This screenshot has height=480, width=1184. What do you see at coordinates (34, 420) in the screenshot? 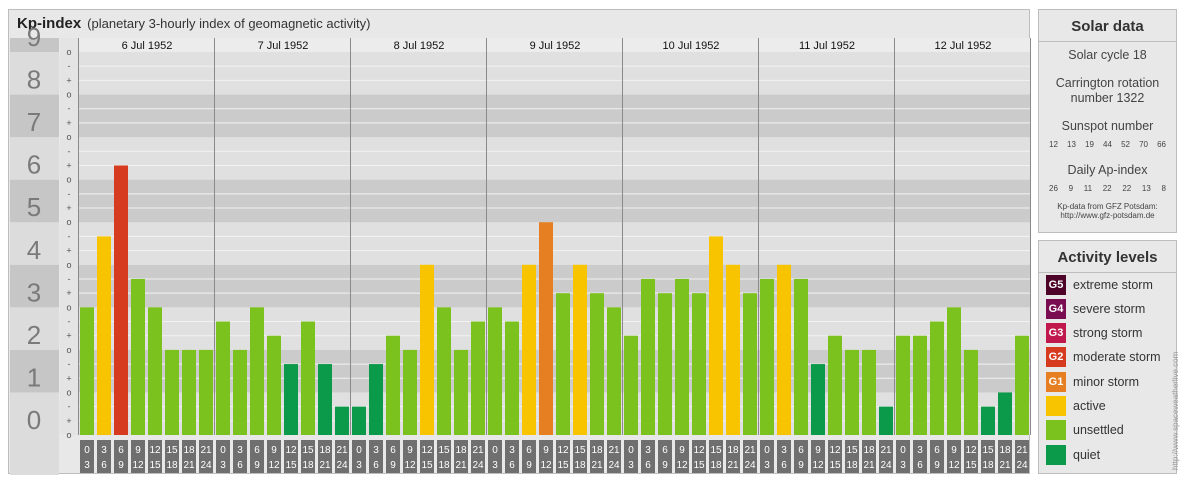
I see `y-tick-label: 0` at bounding box center [34, 420].